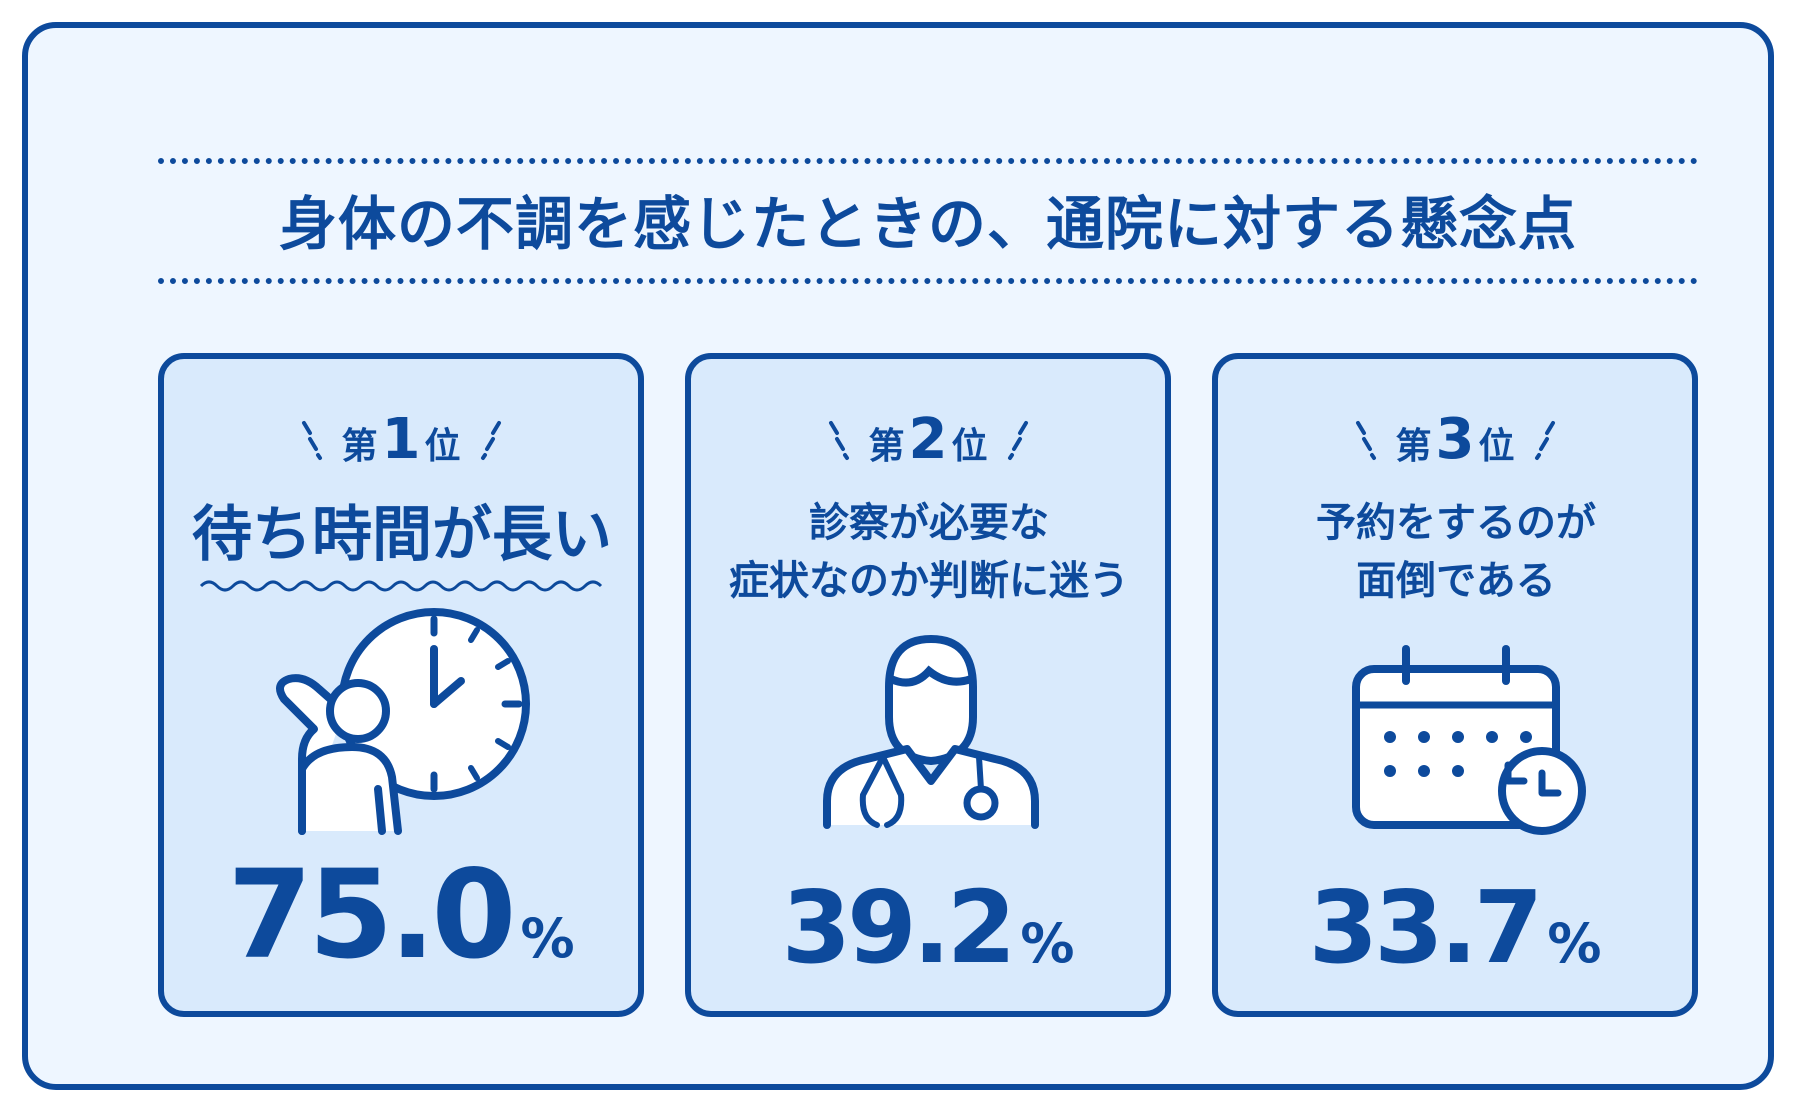 This screenshot has width=1800, height=1120. I want to click on rank-number: 1, so click(401, 439).